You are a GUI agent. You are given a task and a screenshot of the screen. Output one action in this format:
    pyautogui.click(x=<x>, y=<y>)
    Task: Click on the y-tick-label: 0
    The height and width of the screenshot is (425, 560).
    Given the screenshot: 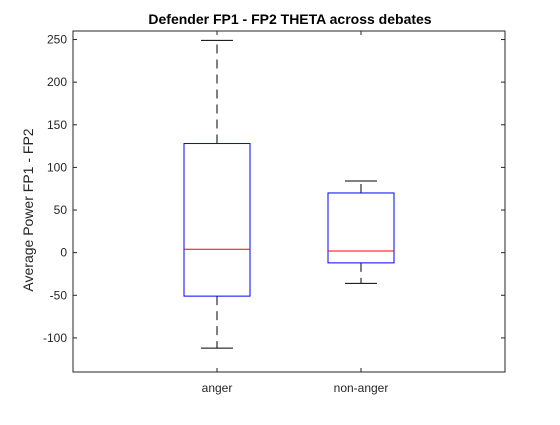 What is the action you would take?
    pyautogui.click(x=63, y=253)
    